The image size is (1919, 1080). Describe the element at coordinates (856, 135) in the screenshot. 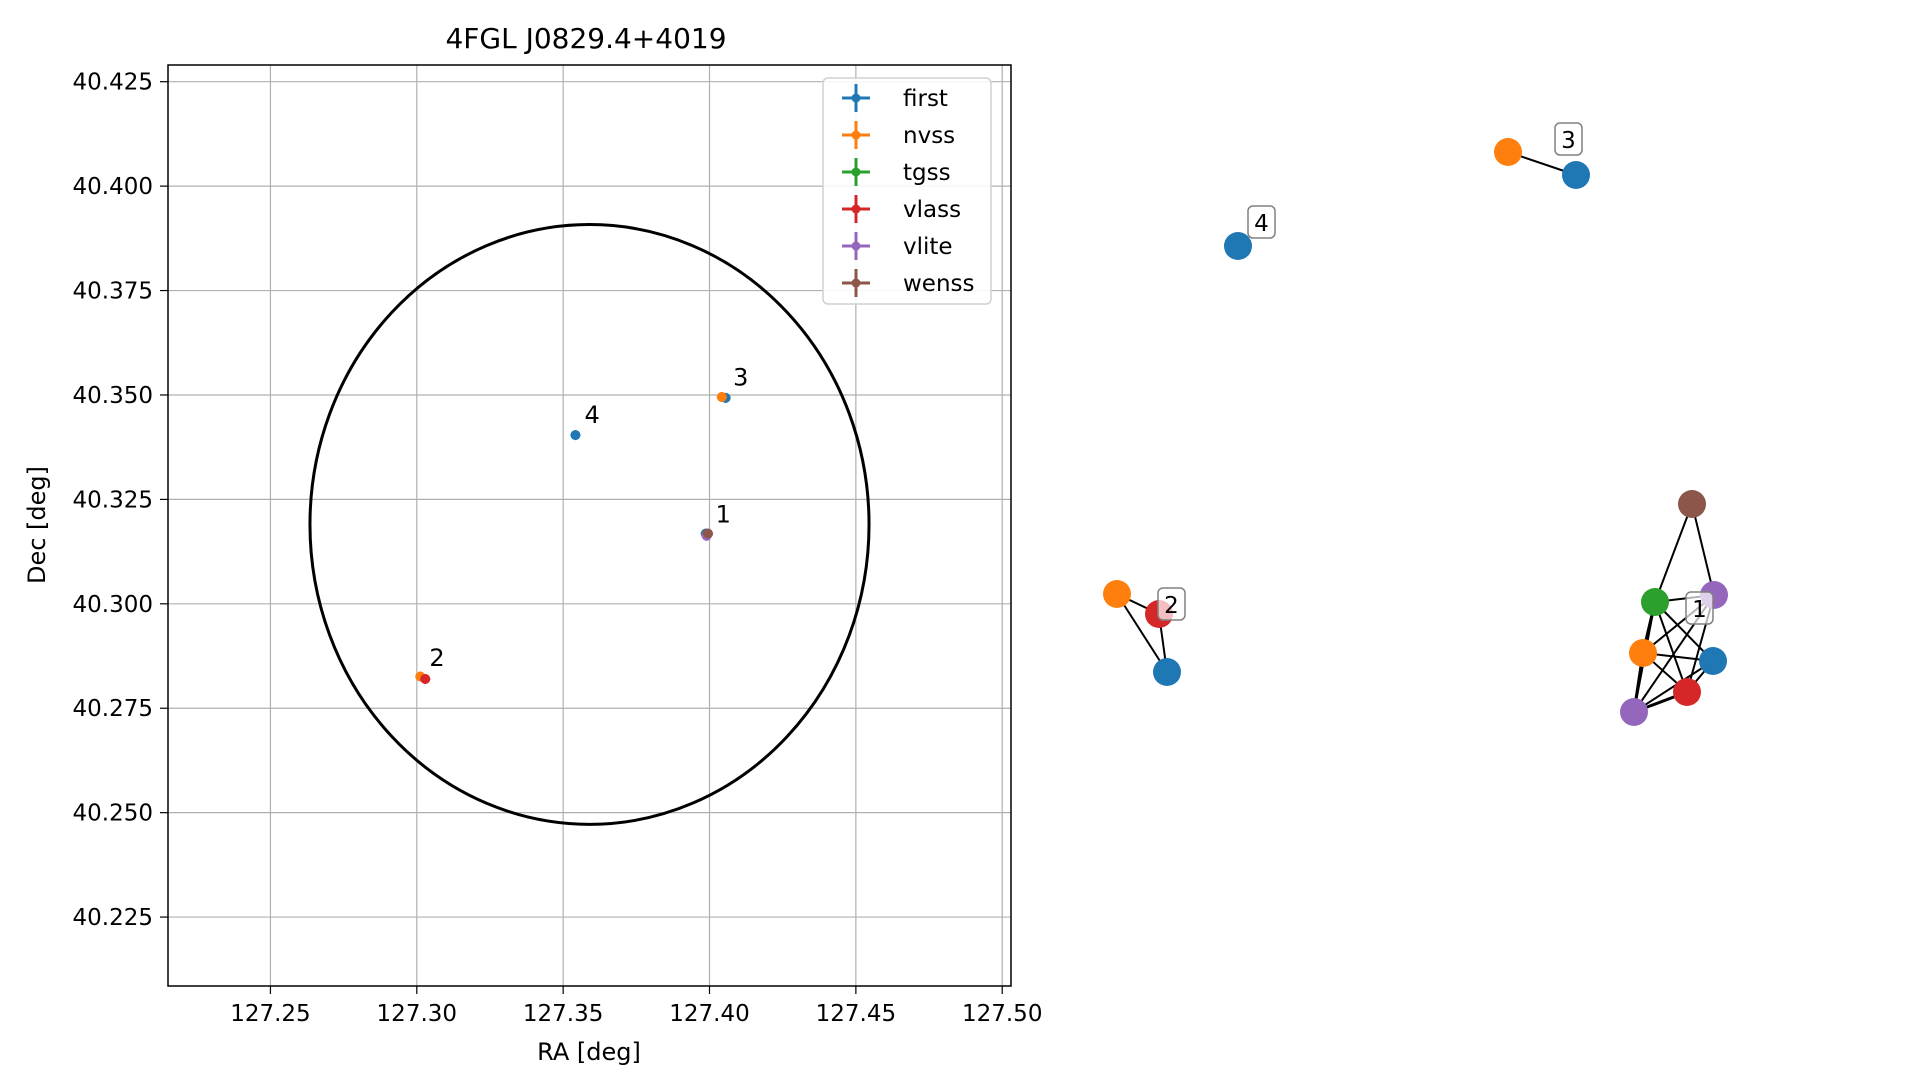

I see `legend-marker-nvss` at that location.